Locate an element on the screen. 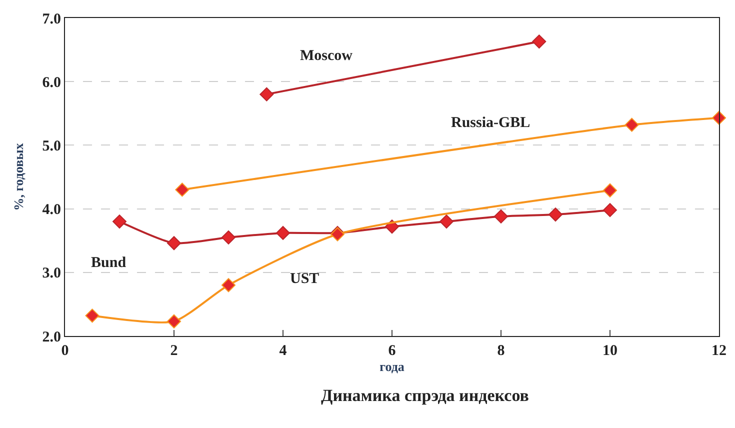 The height and width of the screenshot is (428, 735). x-tick-label: 10 is located at coordinates (610, 351).